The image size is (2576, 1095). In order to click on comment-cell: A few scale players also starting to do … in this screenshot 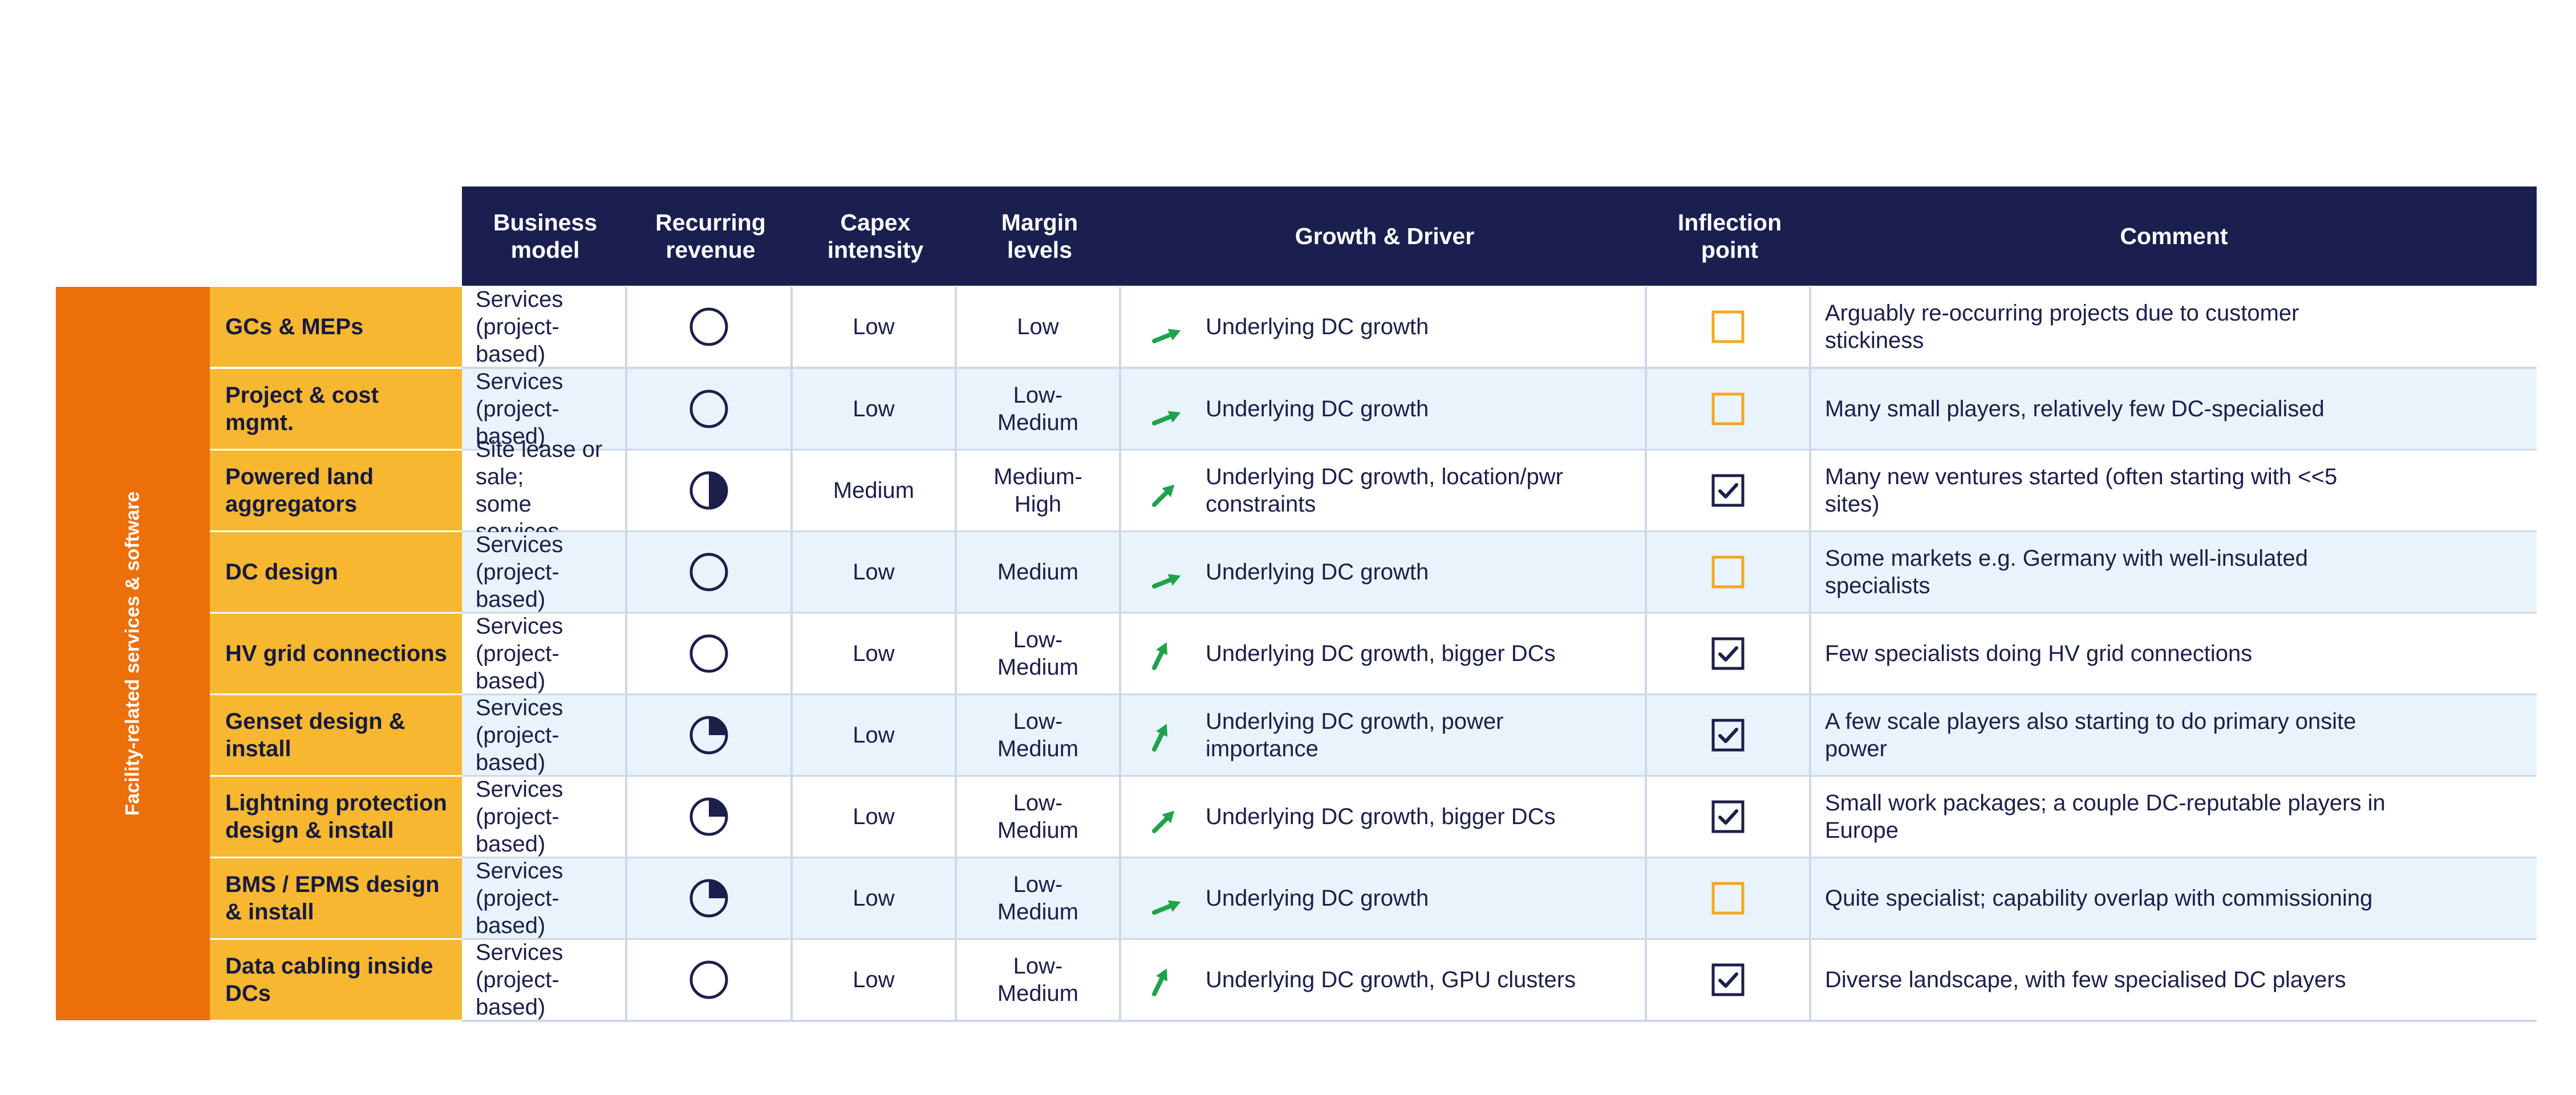, I will do `click(2174, 736)`.